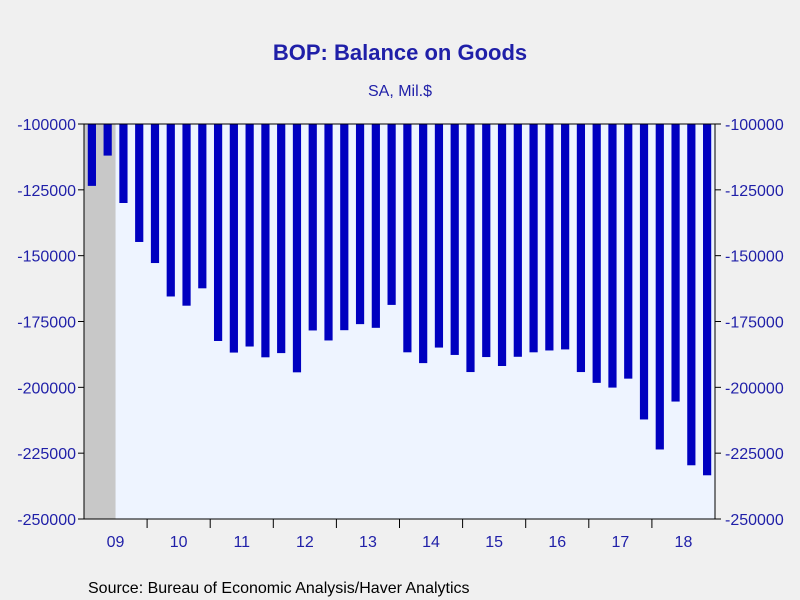  What do you see at coordinates (557, 542) in the screenshot?
I see `x-tick-label: 16` at bounding box center [557, 542].